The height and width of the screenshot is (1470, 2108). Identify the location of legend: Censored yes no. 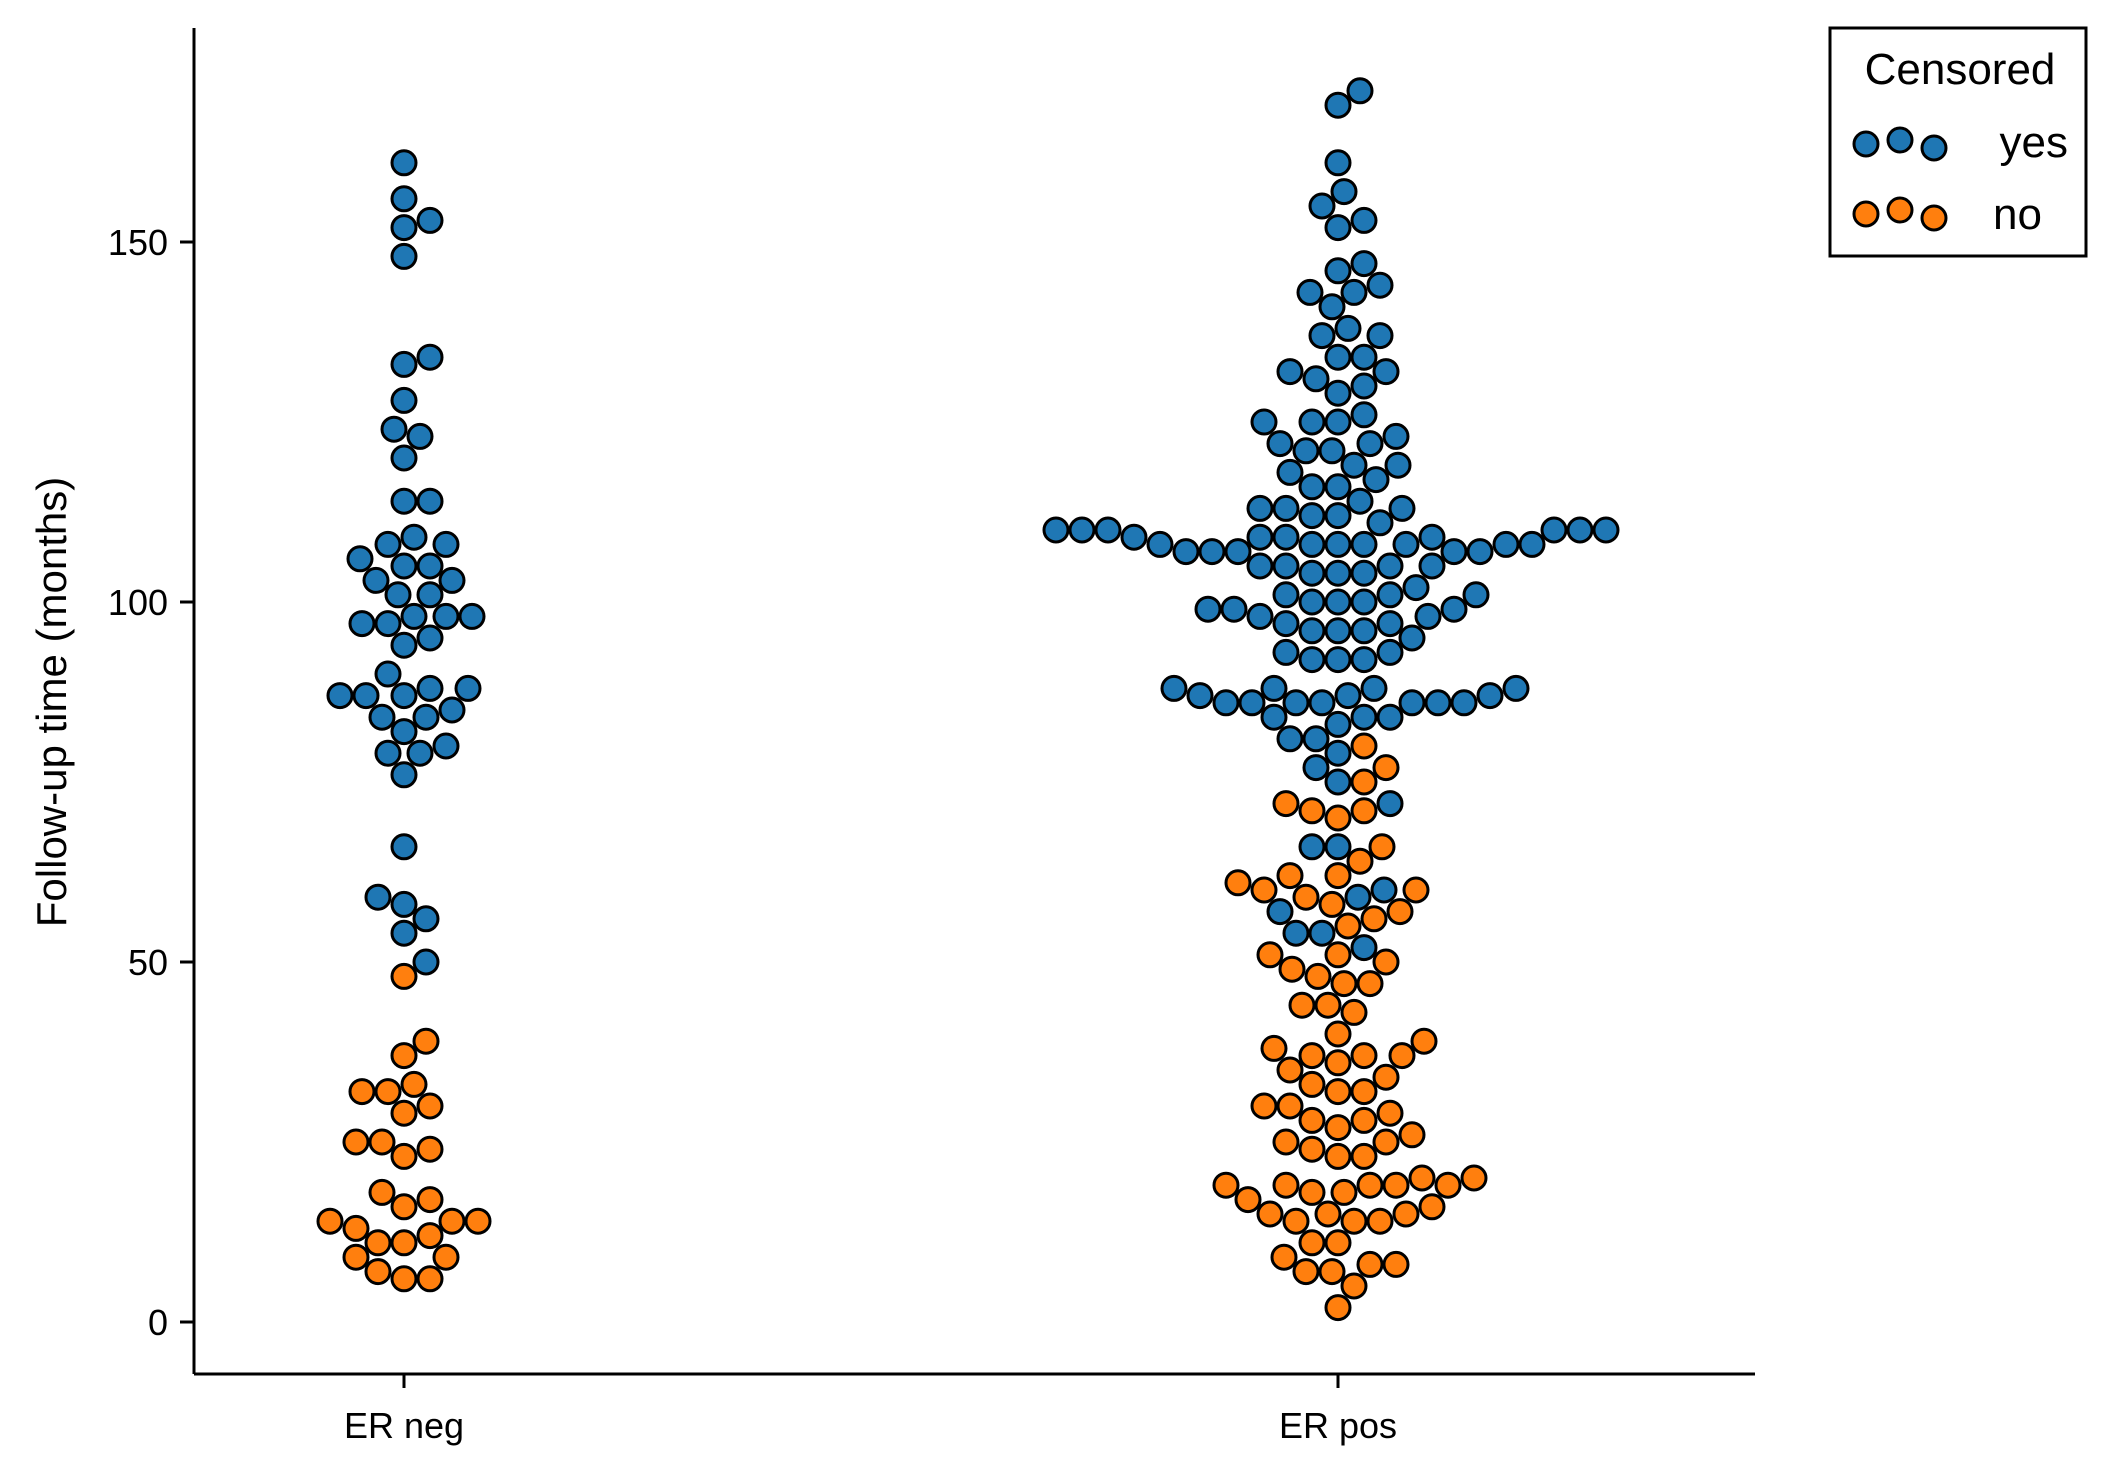
(1958, 142).